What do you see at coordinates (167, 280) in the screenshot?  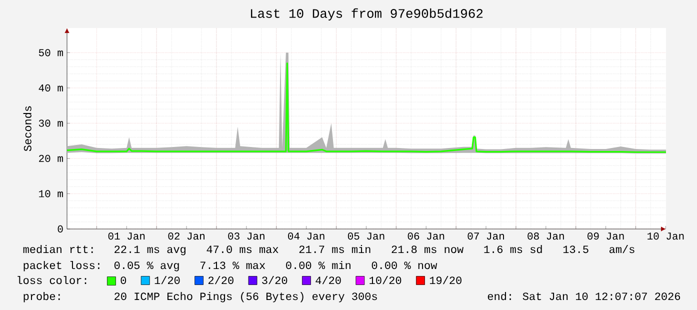 I see `legend-label: 1/20` at bounding box center [167, 280].